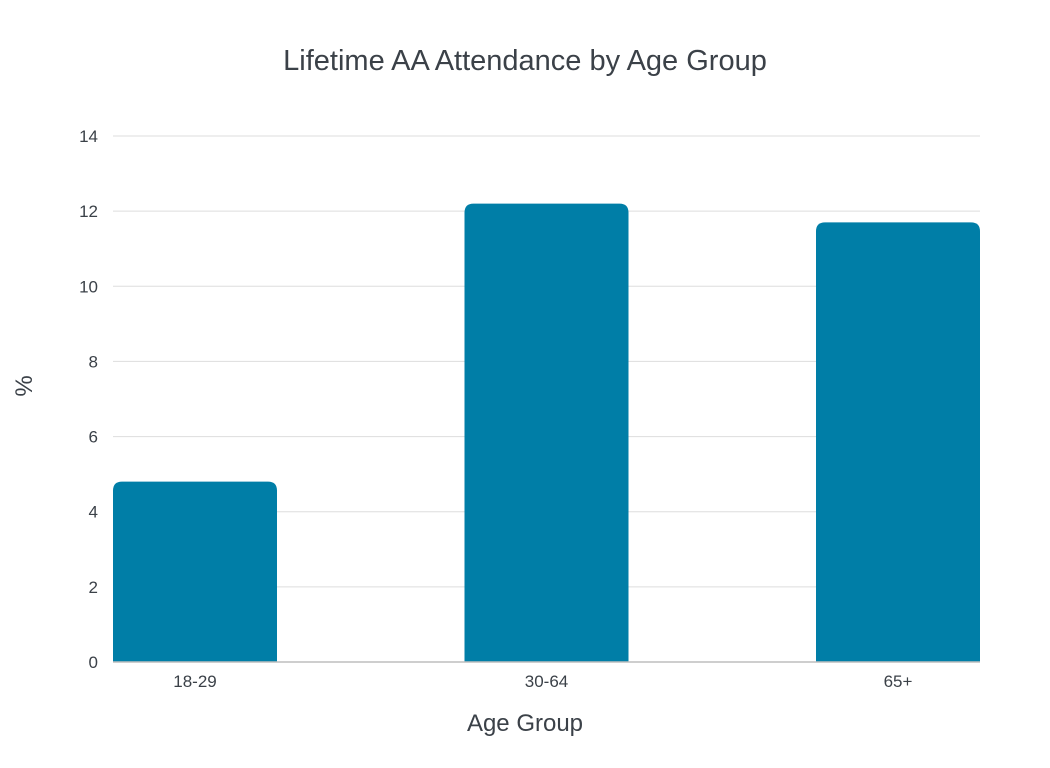 Image resolution: width=1050 pixels, height=768 pixels. What do you see at coordinates (88, 286) in the screenshot?
I see `y-tick-label: 10` at bounding box center [88, 286].